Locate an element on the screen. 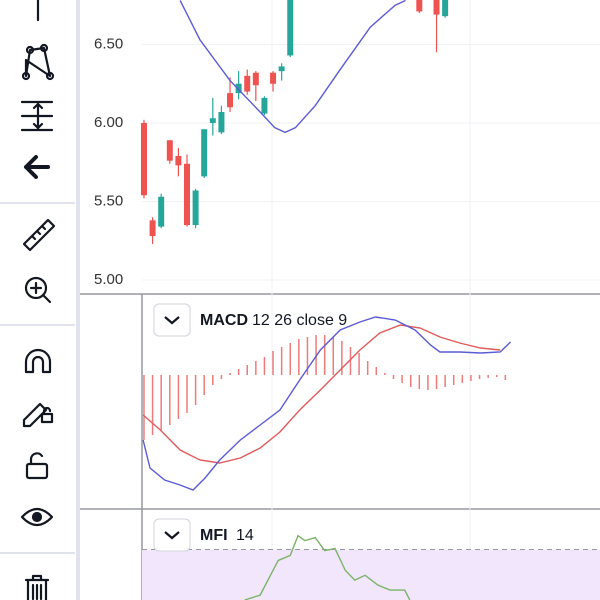 Image resolution: width=600 pixels, height=600 pixels. lock-tool is located at coordinates (37, 466).